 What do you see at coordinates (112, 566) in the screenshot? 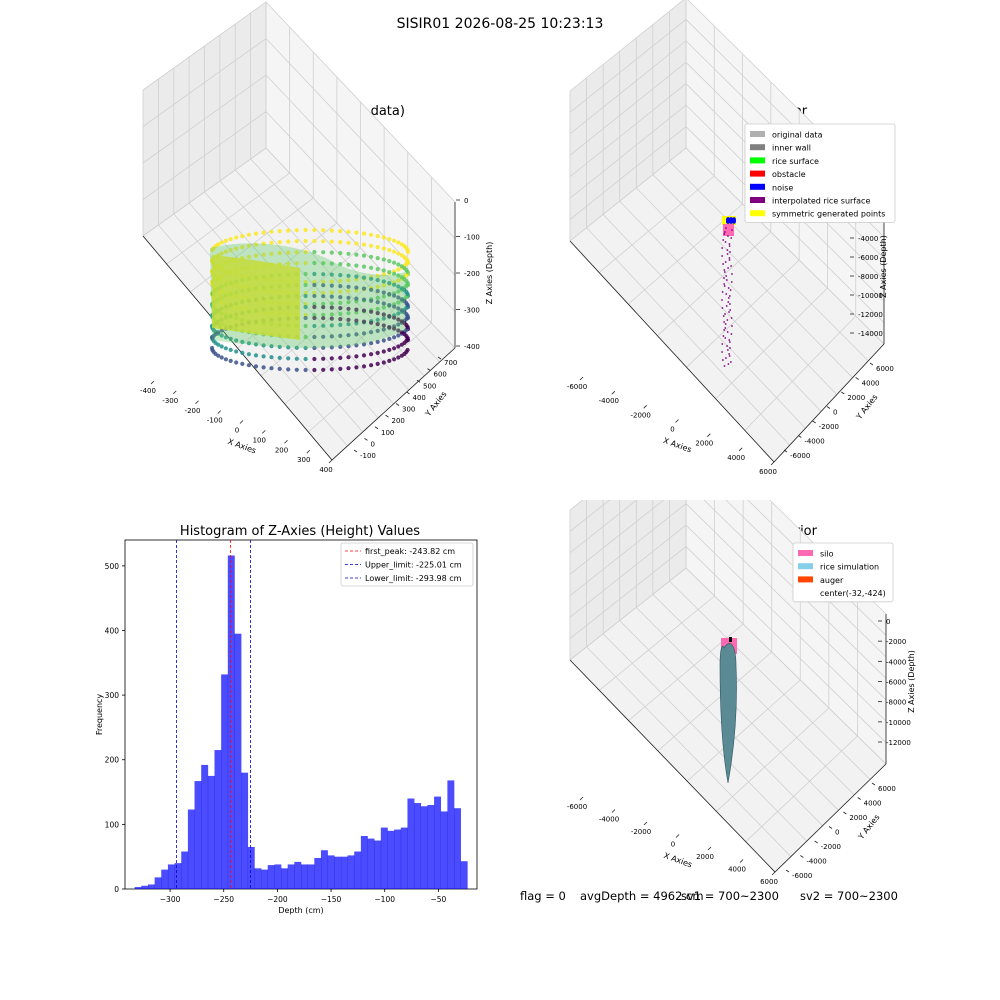
I see `y-tick-label: 500` at bounding box center [112, 566].